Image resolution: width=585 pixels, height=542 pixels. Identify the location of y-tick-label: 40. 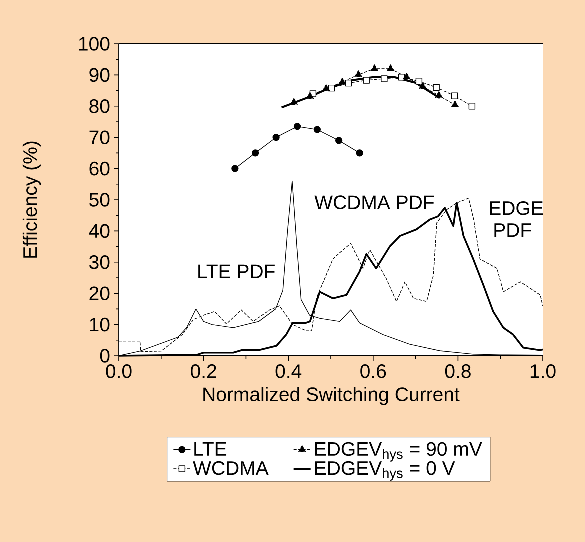
(99, 231).